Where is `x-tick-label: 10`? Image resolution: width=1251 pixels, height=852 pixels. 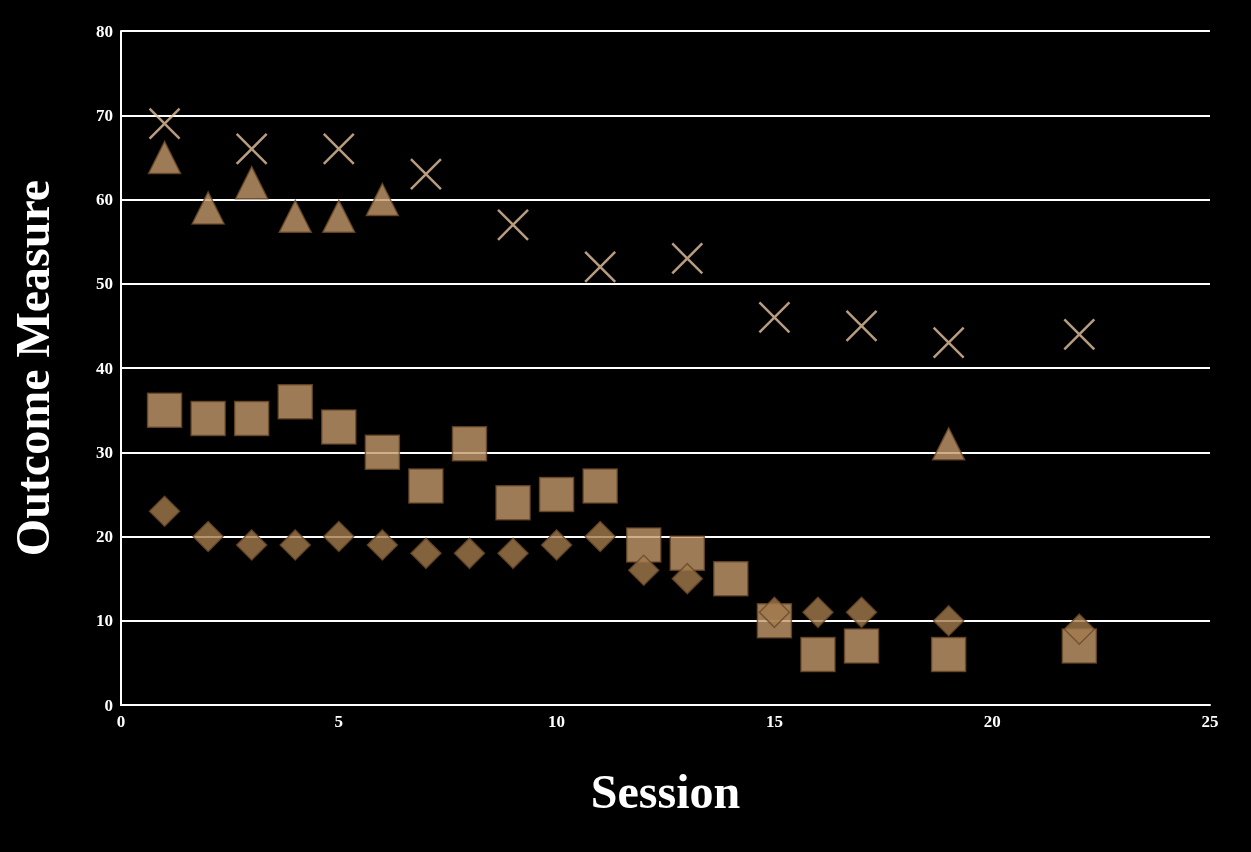
x-tick-label: 10 is located at coordinates (557, 721).